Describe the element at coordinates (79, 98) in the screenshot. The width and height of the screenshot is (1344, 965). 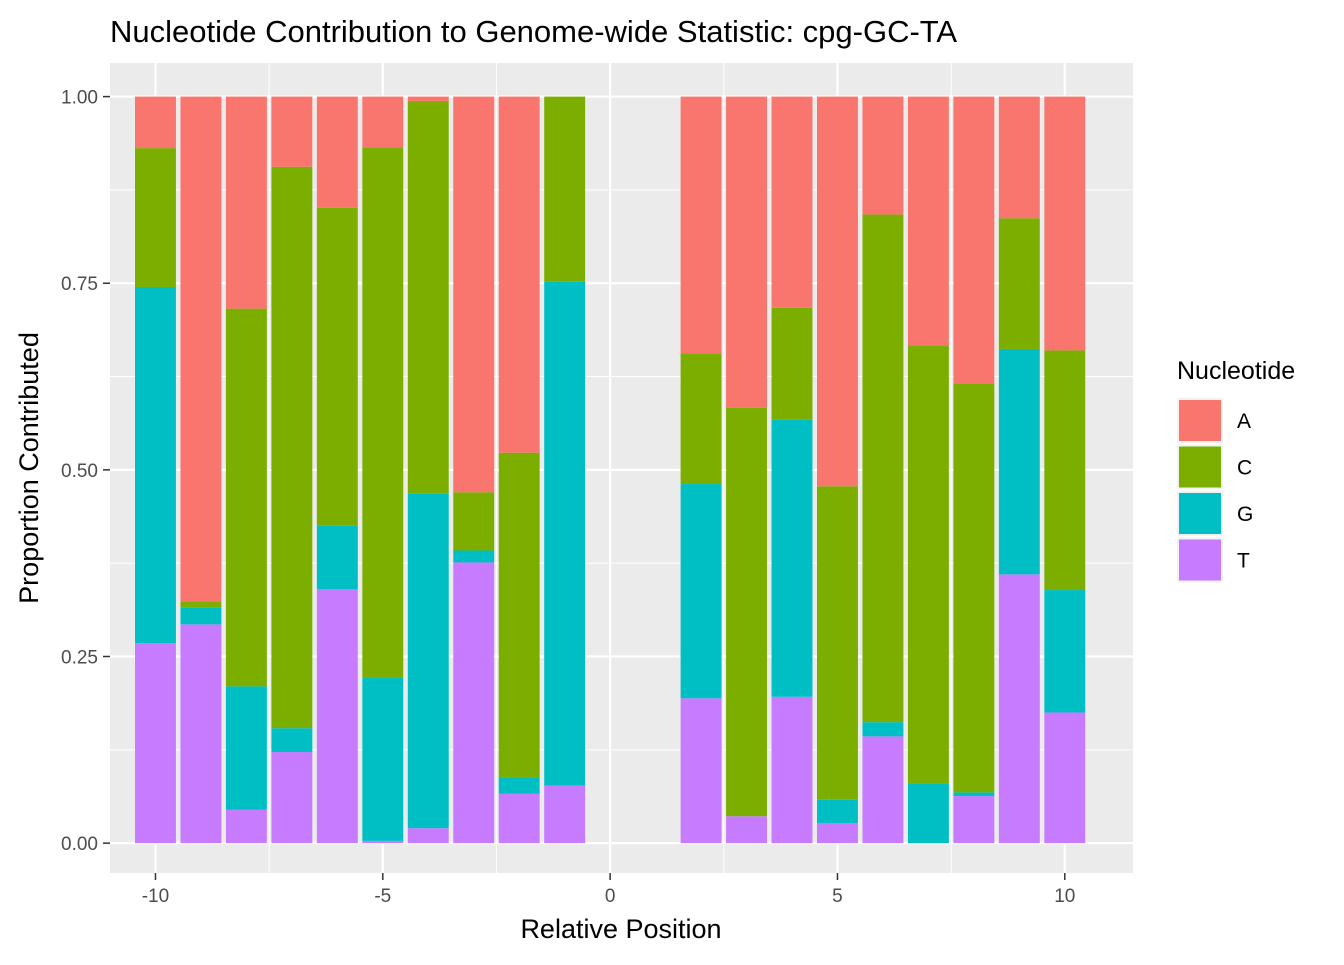
I see `y-tick-label: 1.00` at that location.